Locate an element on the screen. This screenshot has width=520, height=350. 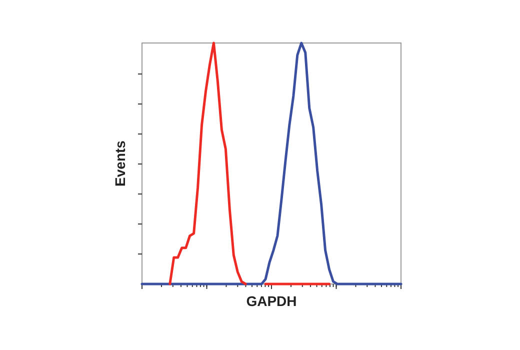
y-axis-title: Events is located at coordinates (120, 163).